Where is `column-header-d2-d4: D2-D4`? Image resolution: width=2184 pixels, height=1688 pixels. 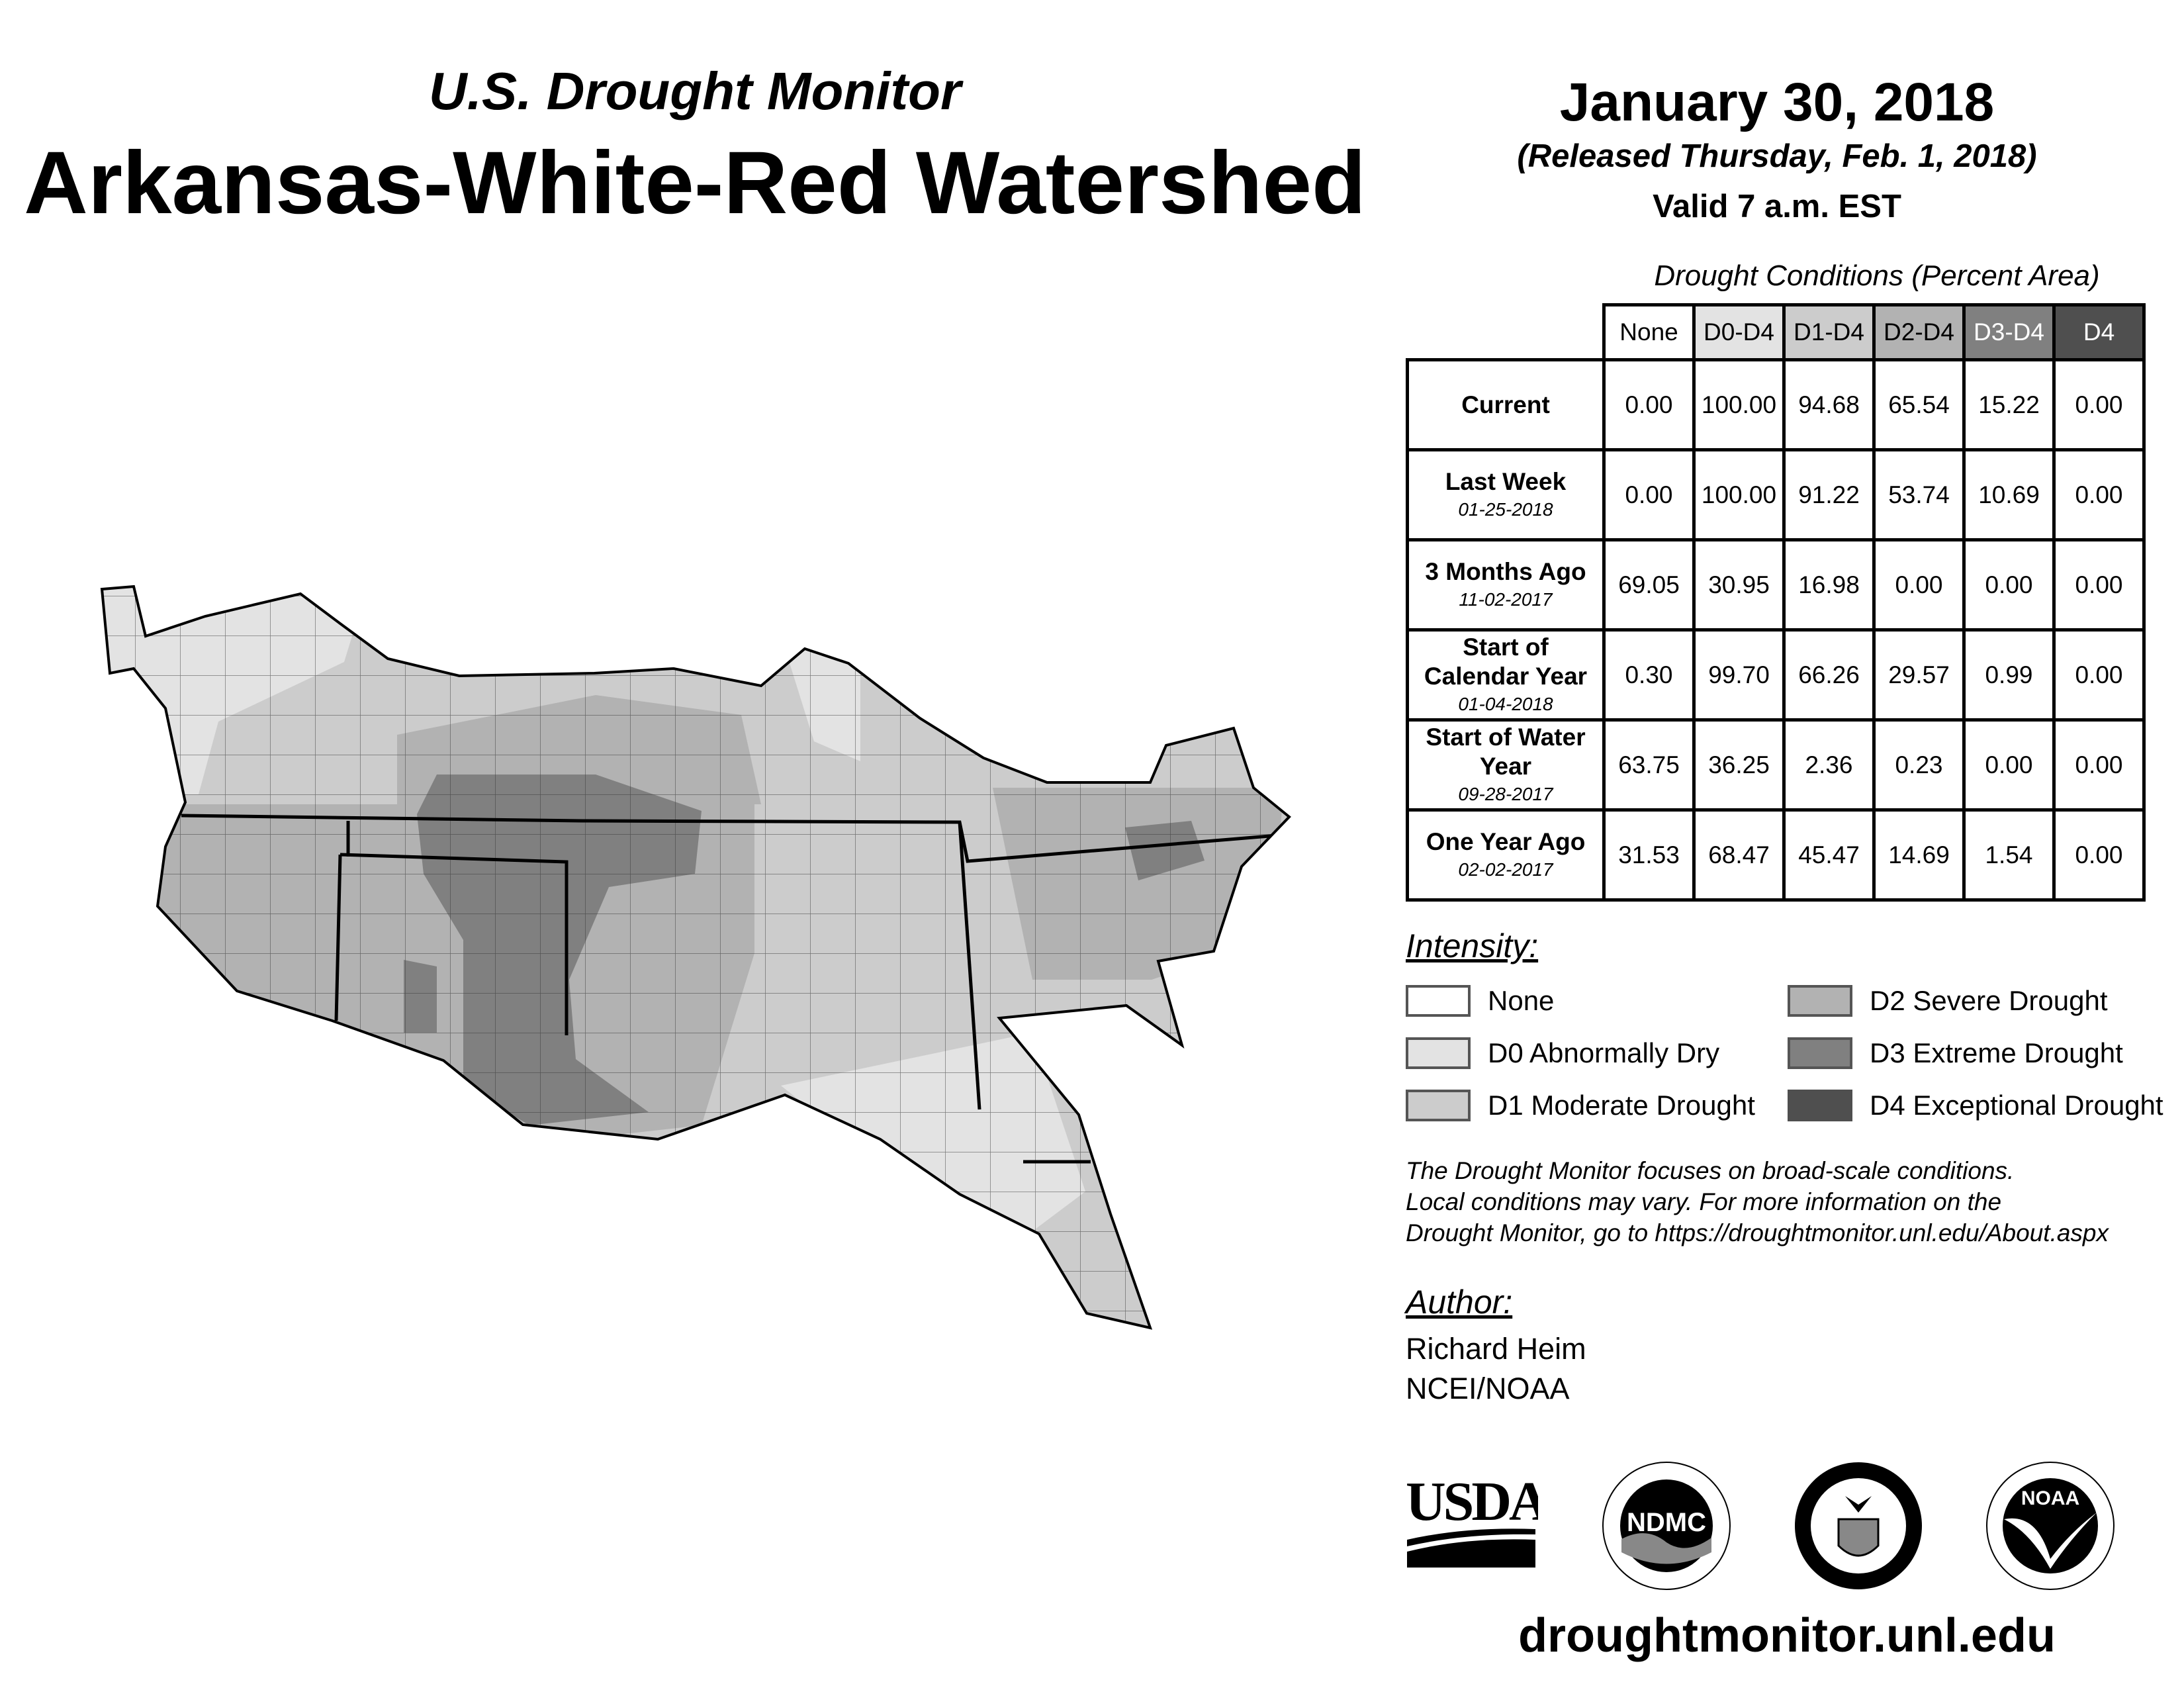 column-header-d2-d4: D2-D4 is located at coordinates (1919, 332).